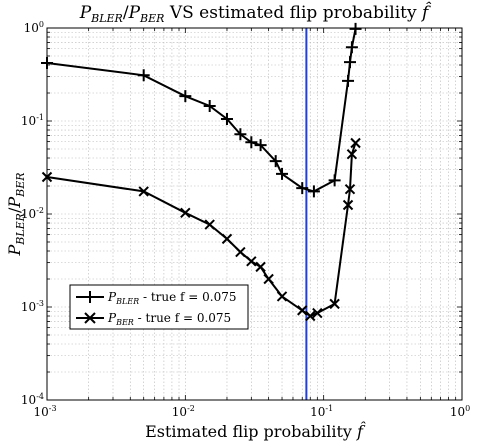 This screenshot has height=442, width=485. What do you see at coordinates (32, 120) in the screenshot?
I see `y-tick-label: 10⁻¹` at bounding box center [32, 120].